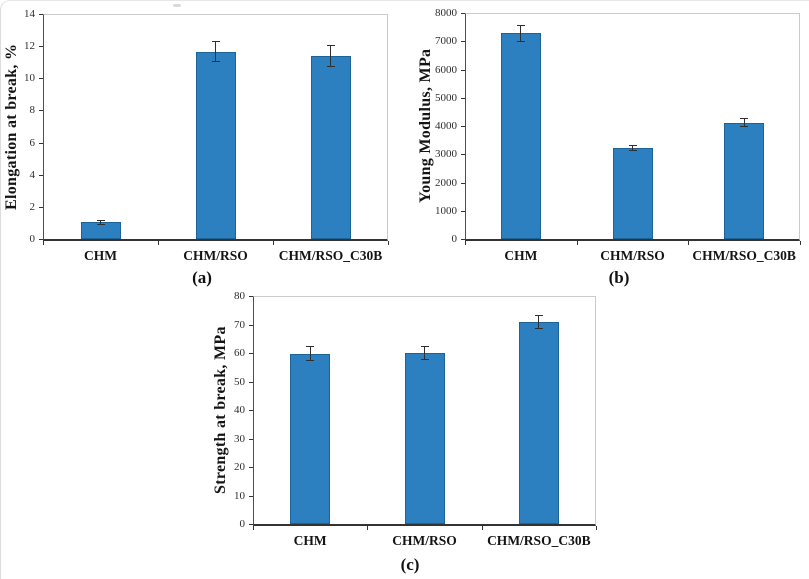 The height and width of the screenshot is (579, 809). What do you see at coordinates (239, 438) in the screenshot?
I see `y-tick-label: 30` at bounding box center [239, 438].